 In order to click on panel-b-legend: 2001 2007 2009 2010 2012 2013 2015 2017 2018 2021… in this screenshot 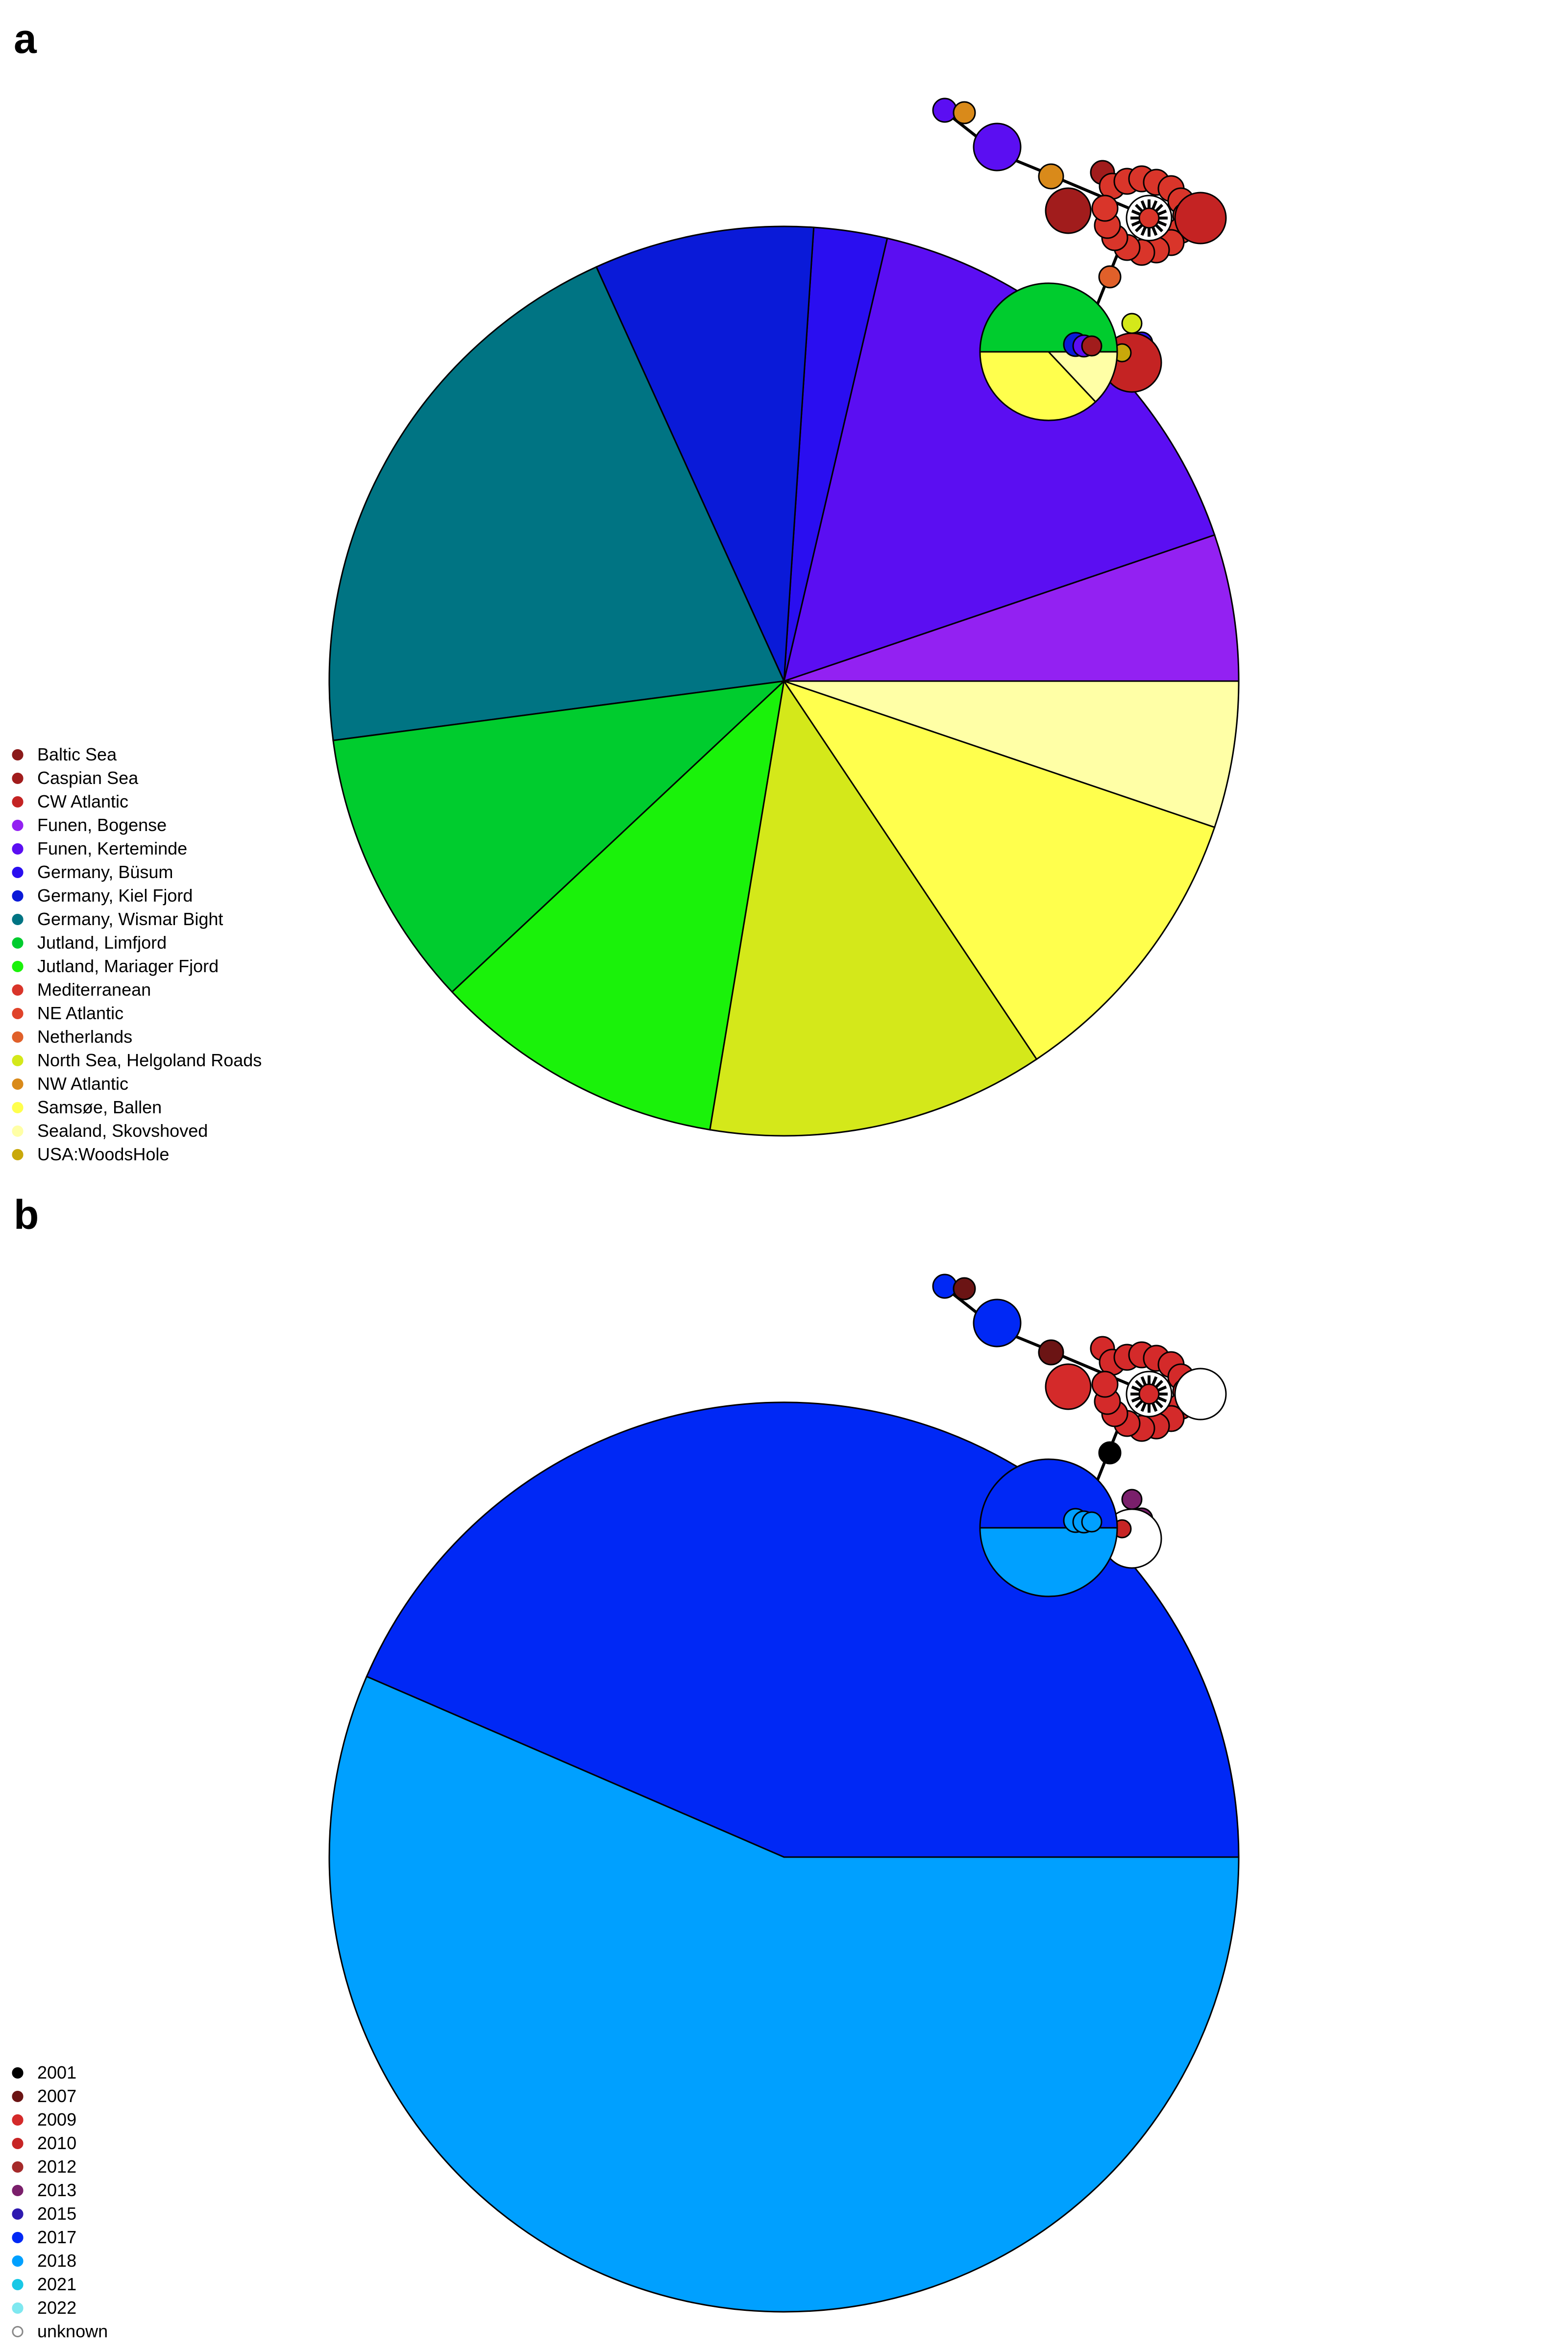, I will do `click(60, 2201)`.